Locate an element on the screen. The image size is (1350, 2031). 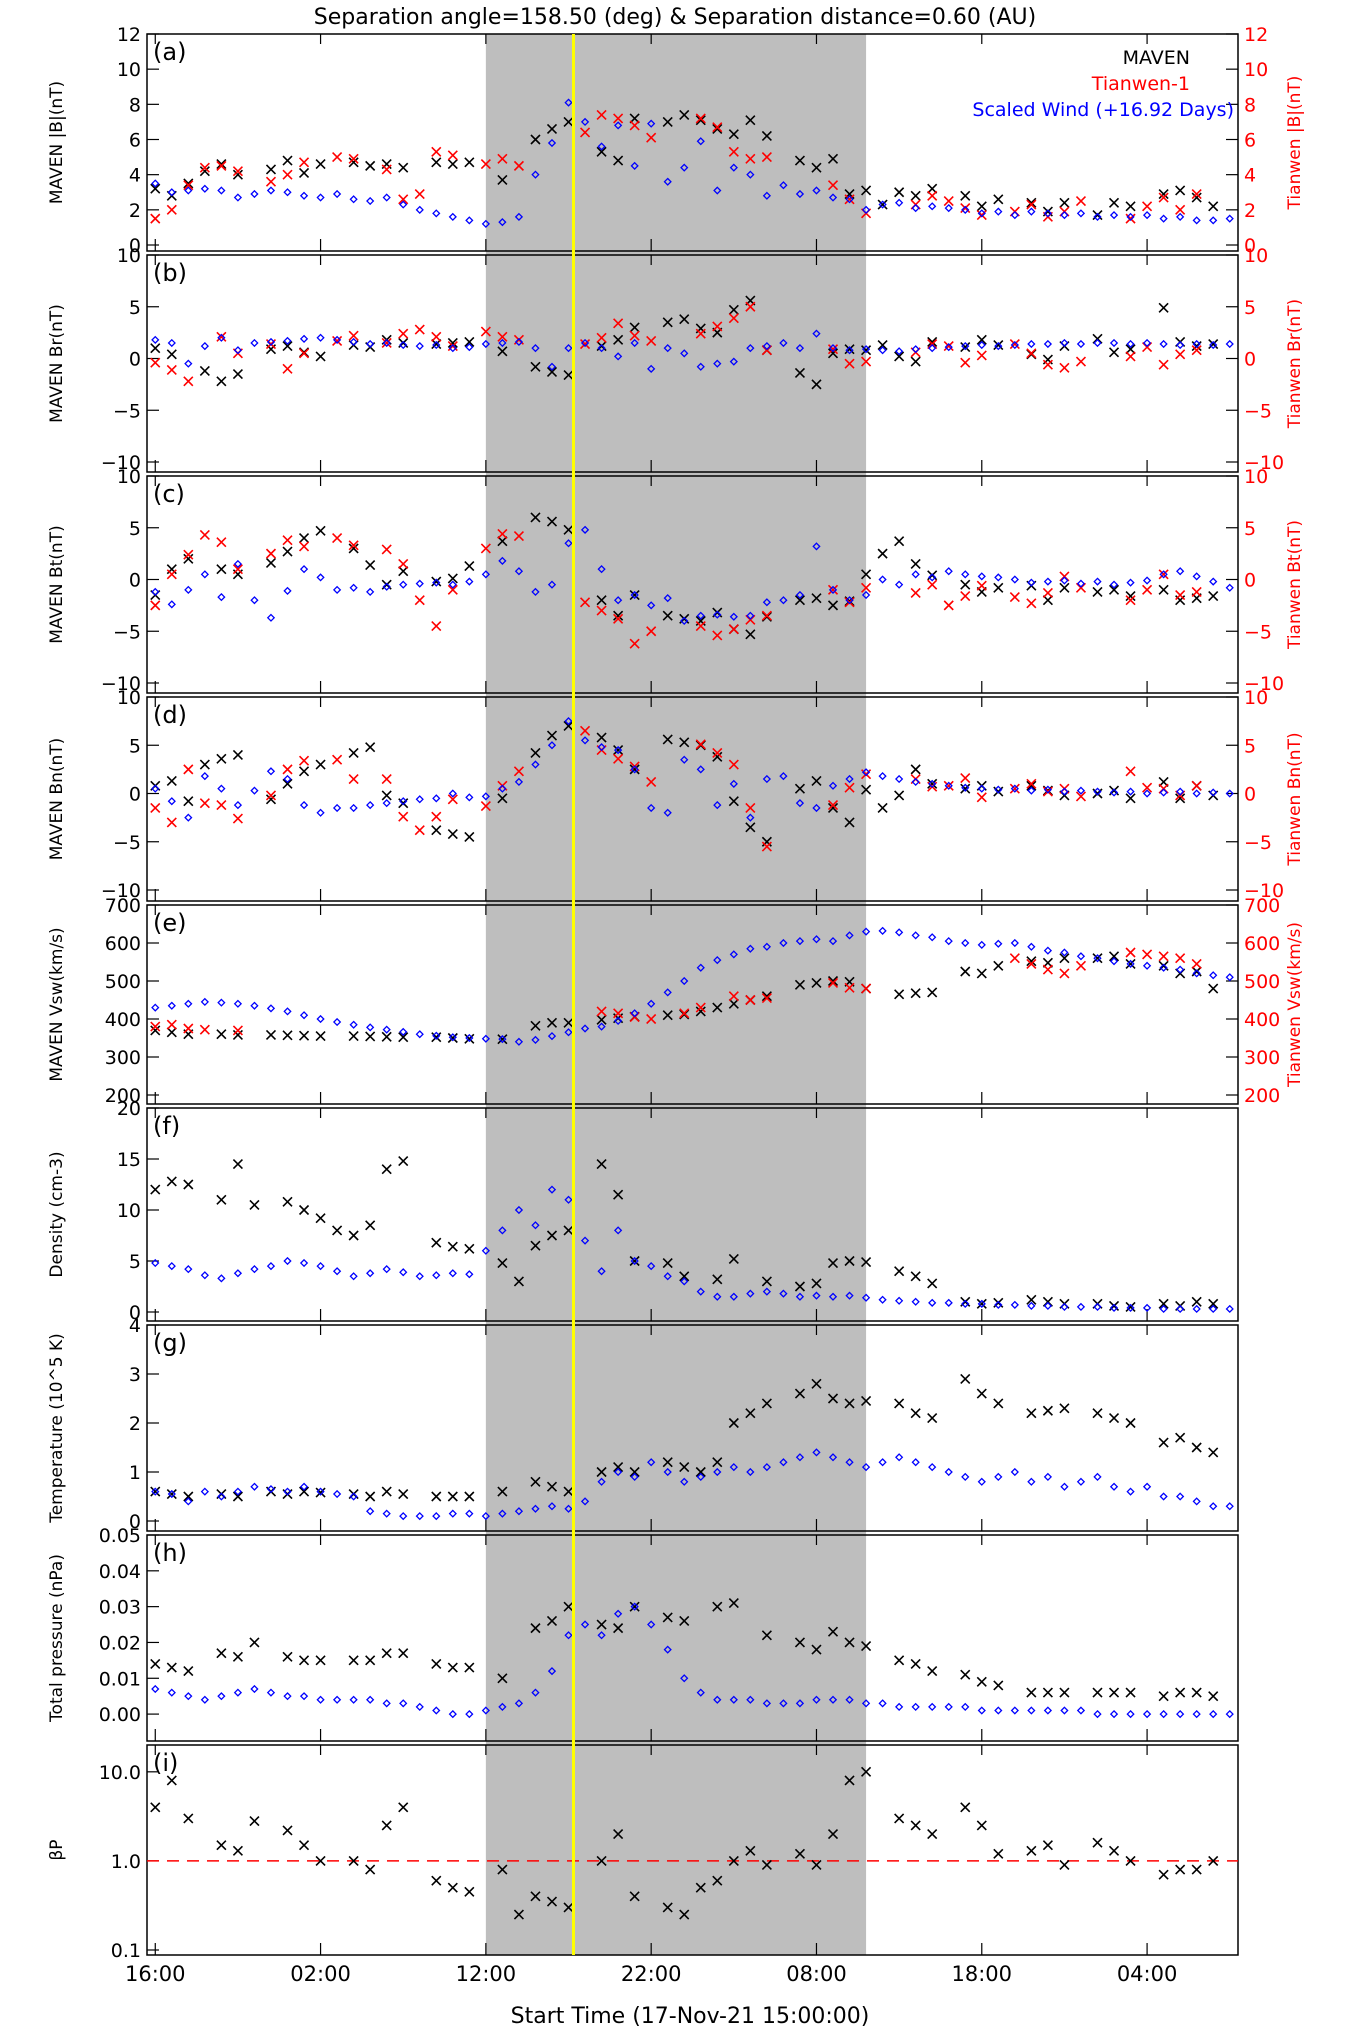
right-y-tick-label: 12 is located at coordinates (1256, 35).